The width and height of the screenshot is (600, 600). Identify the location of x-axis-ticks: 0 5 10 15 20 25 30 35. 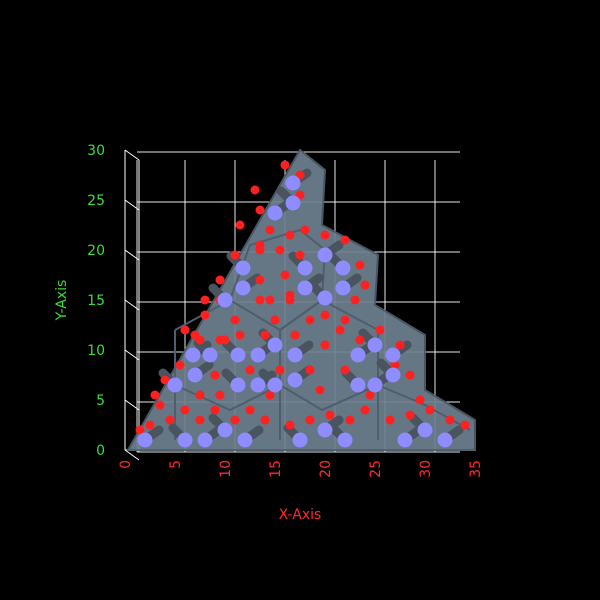
(301, 469).